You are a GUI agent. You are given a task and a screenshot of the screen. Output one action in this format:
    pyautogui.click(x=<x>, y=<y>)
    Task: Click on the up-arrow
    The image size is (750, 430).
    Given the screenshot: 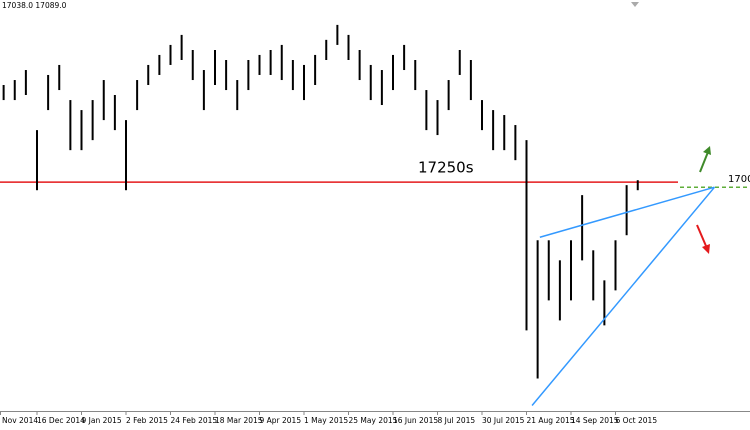 What is the action you would take?
    pyautogui.click(x=704, y=162)
    